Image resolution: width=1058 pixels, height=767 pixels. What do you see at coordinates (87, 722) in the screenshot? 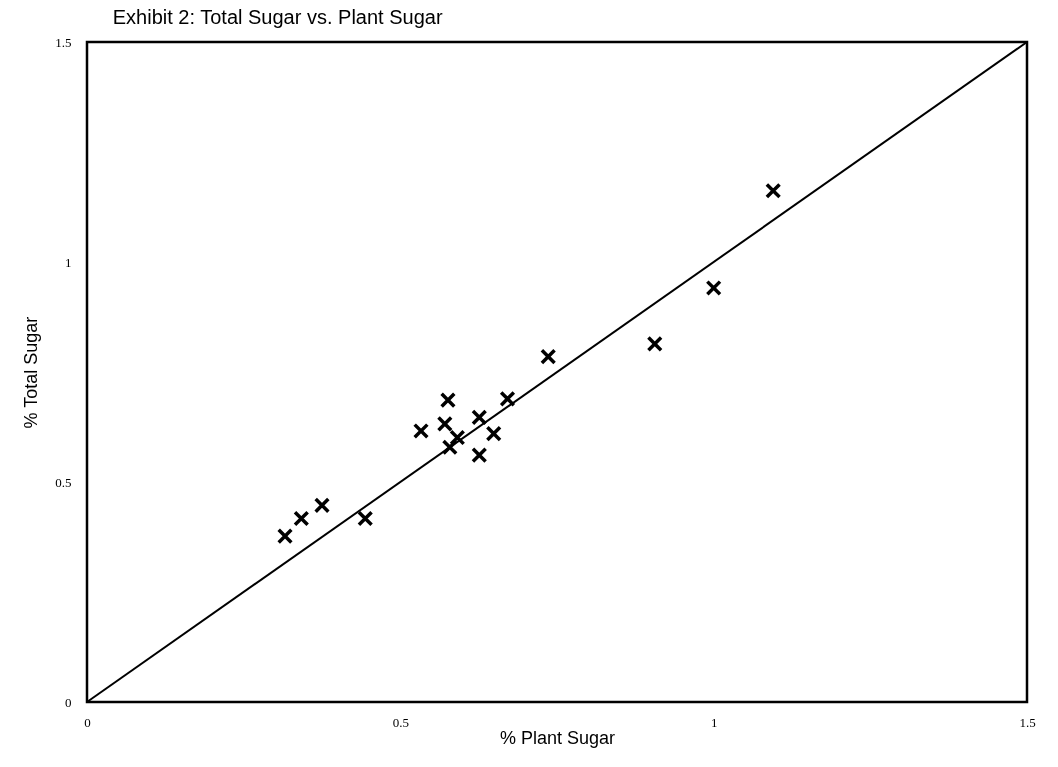
I see `x-tick-label: 0` at bounding box center [87, 722].